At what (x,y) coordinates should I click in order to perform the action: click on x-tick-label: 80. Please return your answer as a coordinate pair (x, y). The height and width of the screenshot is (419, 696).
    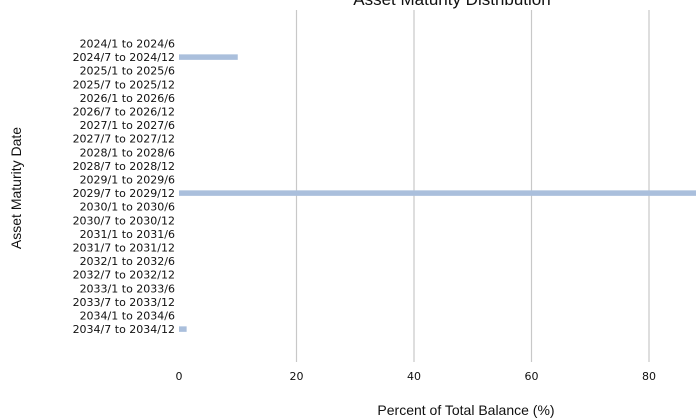
    Looking at the image, I should click on (649, 376).